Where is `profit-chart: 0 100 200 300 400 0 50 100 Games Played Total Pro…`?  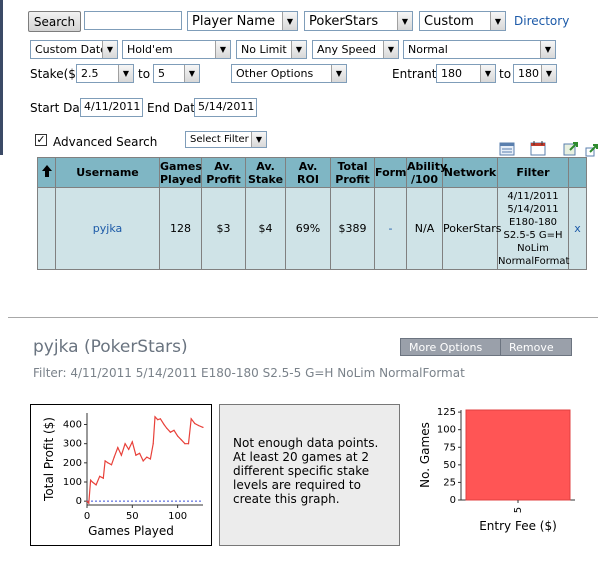
profit-chart: 0 100 200 300 400 0 50 100 Games Played Total Pro… is located at coordinates (121, 475).